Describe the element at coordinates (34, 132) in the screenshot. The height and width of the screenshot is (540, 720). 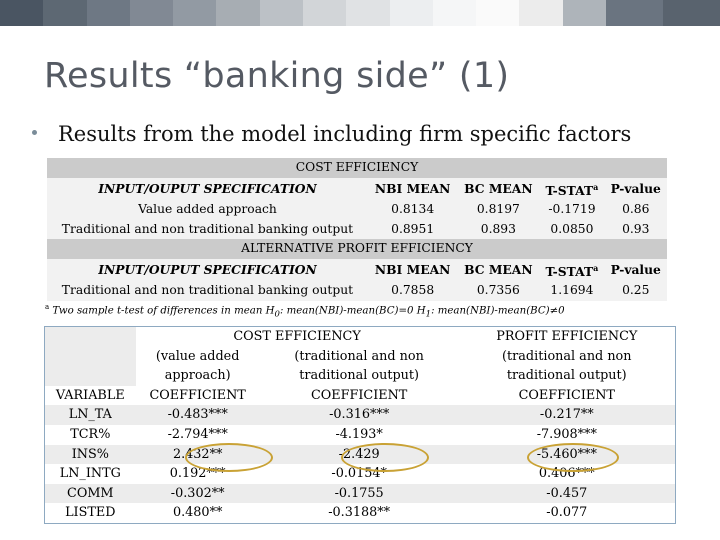
I see `bullet-dot-icon` at that location.